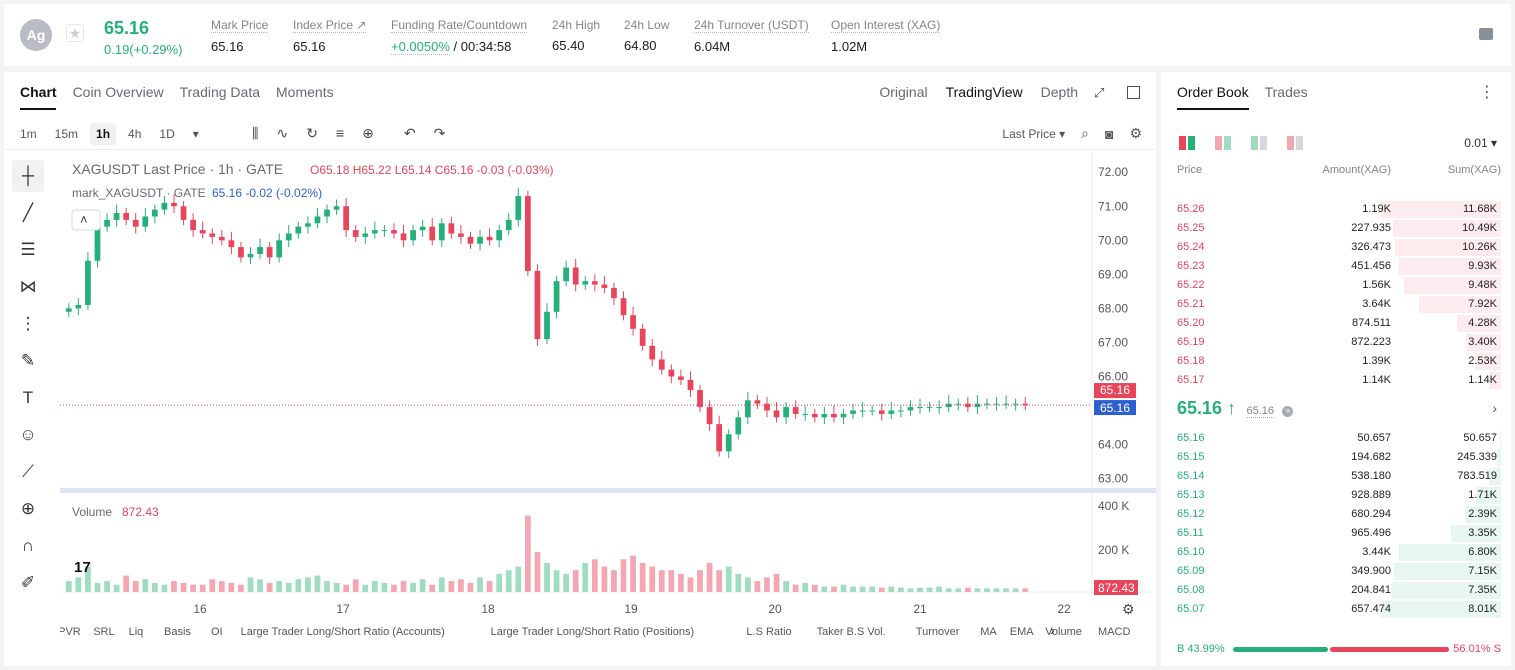  I want to click on add-icon: ⊕, so click(368, 133).